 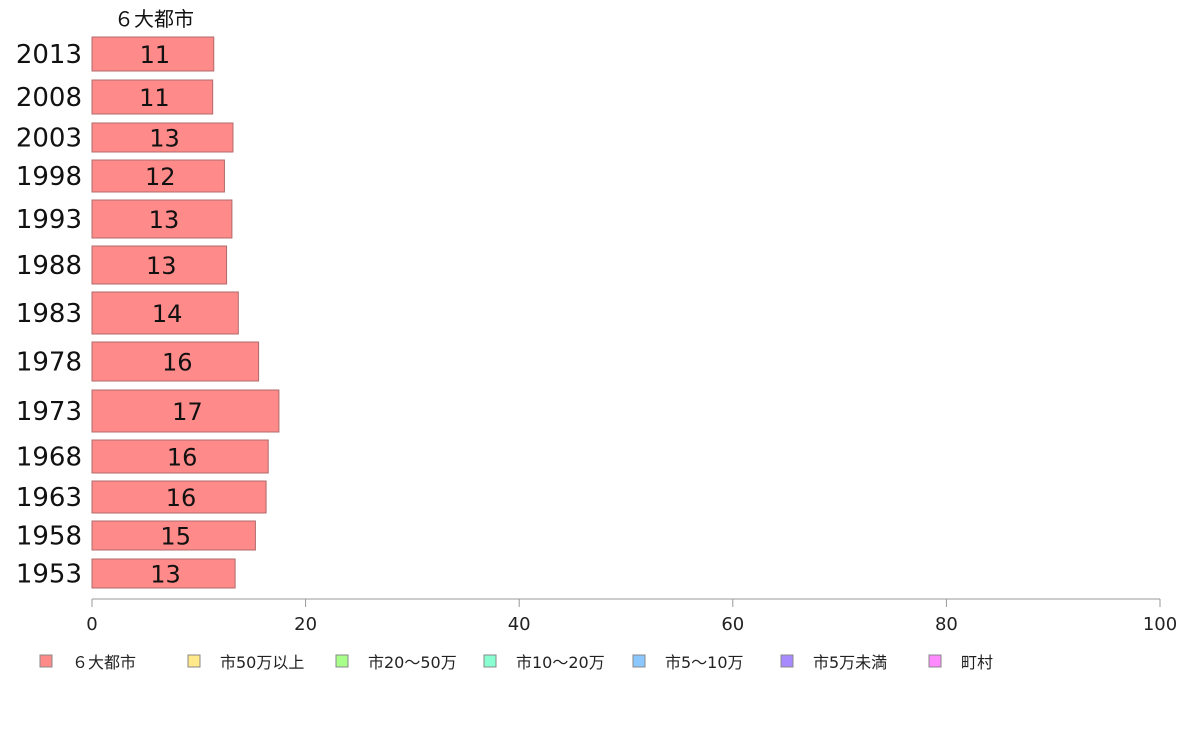 I want to click on legend: ６大都市 市50万以上 市20〜50万 市10〜20万 市5〜10万 市5万未満 町村, so click(x=516, y=662).